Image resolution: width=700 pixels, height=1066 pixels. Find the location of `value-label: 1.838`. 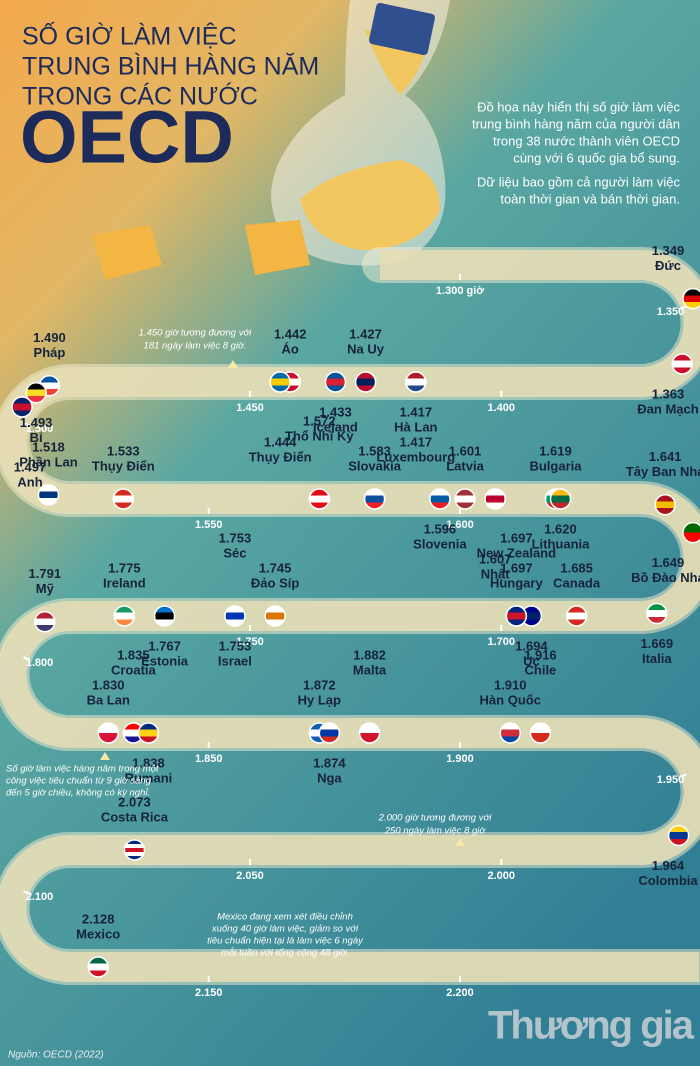

value-label: 1.838 is located at coordinates (148, 762).